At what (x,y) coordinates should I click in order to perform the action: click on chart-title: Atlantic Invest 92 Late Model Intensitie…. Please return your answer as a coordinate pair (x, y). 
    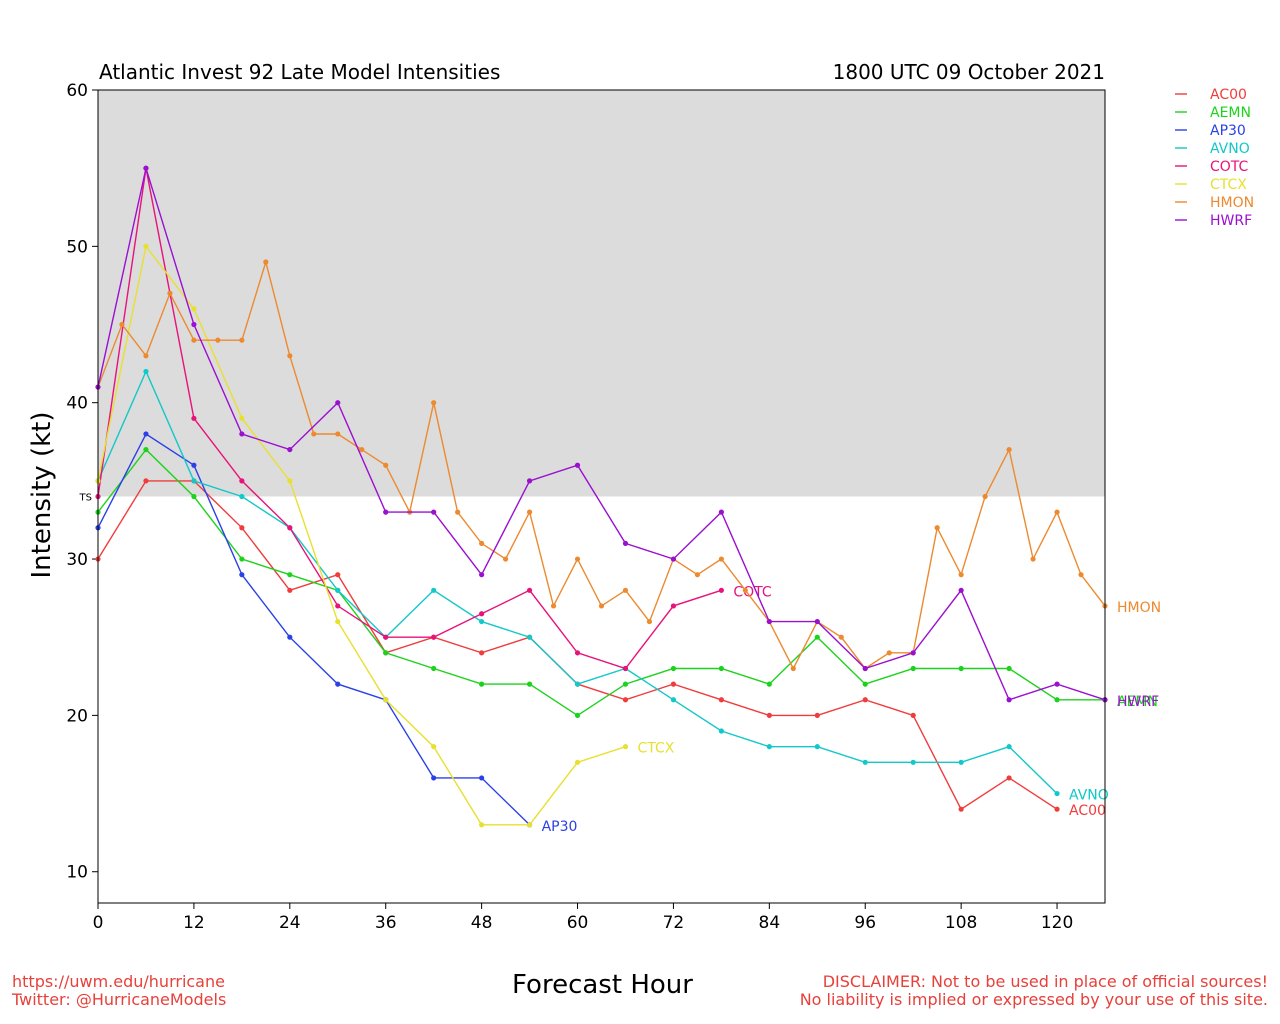
    Looking at the image, I should click on (299, 72).